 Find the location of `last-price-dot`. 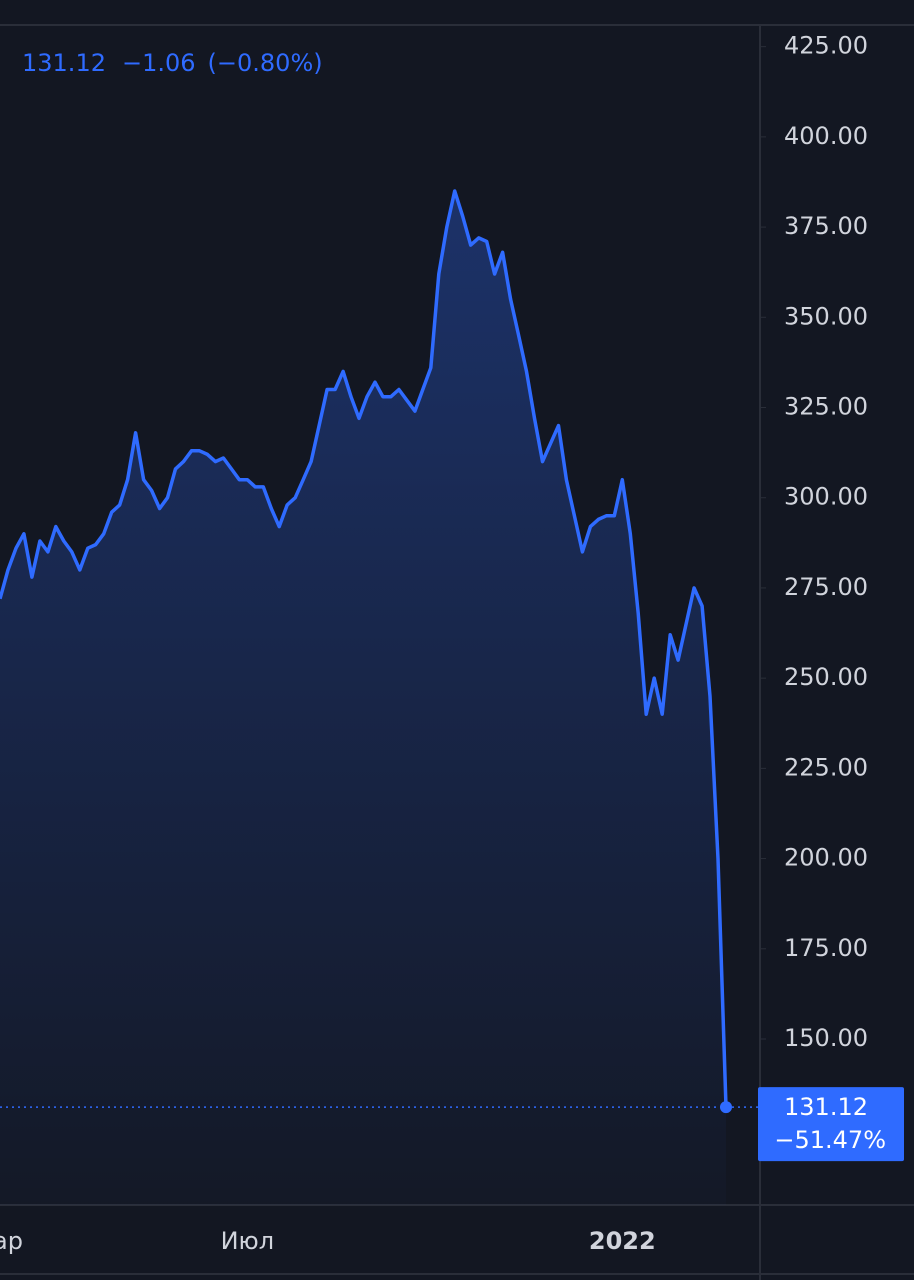

last-price-dot is located at coordinates (726, 1107).